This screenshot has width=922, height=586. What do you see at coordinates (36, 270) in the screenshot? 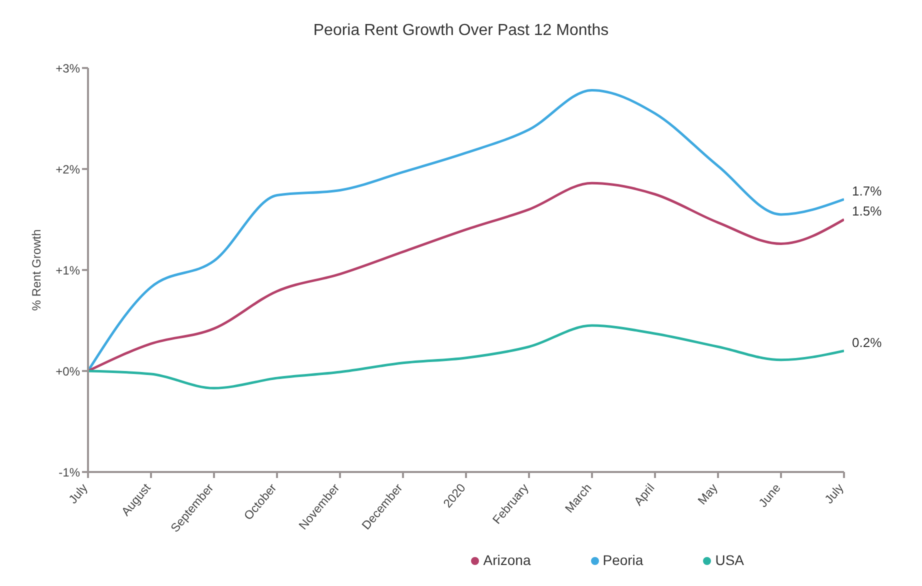
I see `y-axis-title: % Rent Growth` at bounding box center [36, 270].